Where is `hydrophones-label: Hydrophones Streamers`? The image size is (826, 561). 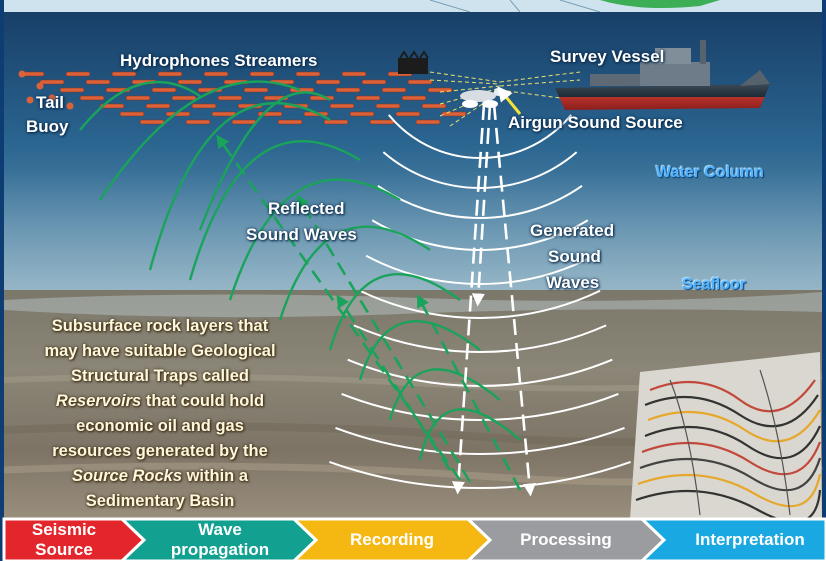
hydrophones-label: Hydrophones Streamers is located at coordinates (219, 60).